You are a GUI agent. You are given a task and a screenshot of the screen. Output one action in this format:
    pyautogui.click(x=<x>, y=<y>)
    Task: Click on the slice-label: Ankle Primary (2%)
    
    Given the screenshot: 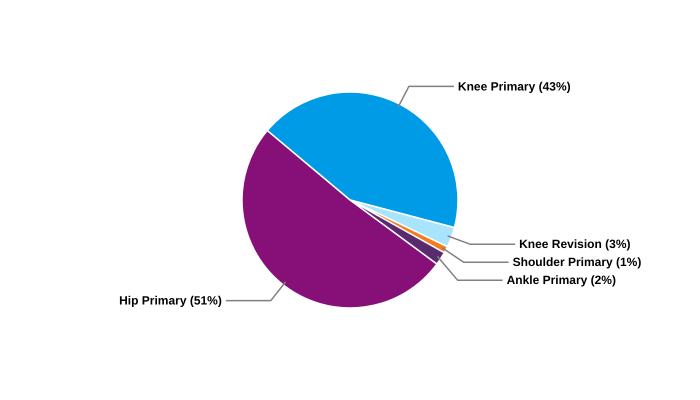 What is the action you would take?
    pyautogui.click(x=561, y=280)
    